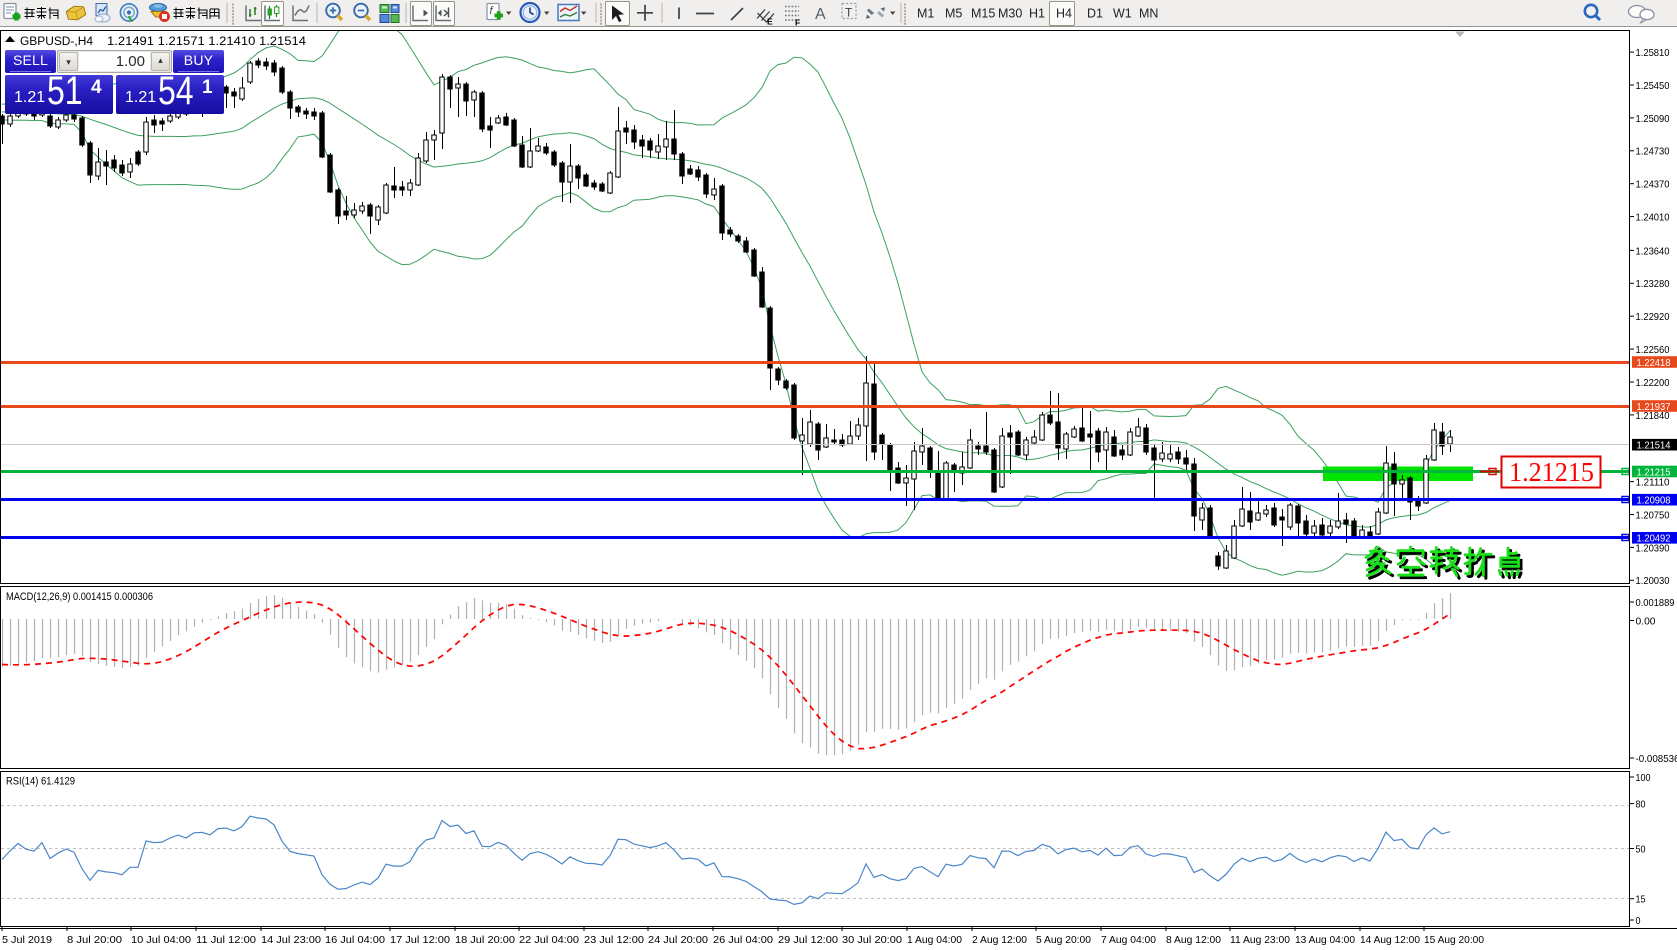 The image size is (1677, 950). What do you see at coordinates (1193, 940) in the screenshot?
I see `svg-text: 8 Aug 12:00` at bounding box center [1193, 940].